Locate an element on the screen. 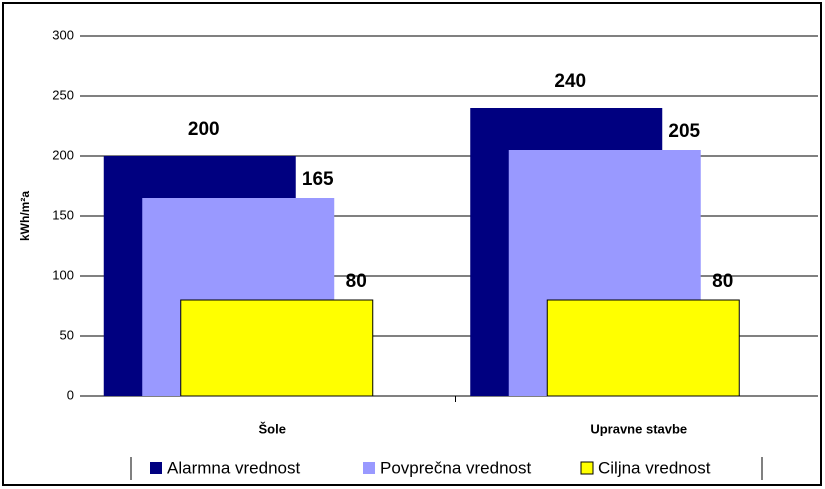  legend is located at coordinates (446, 468).